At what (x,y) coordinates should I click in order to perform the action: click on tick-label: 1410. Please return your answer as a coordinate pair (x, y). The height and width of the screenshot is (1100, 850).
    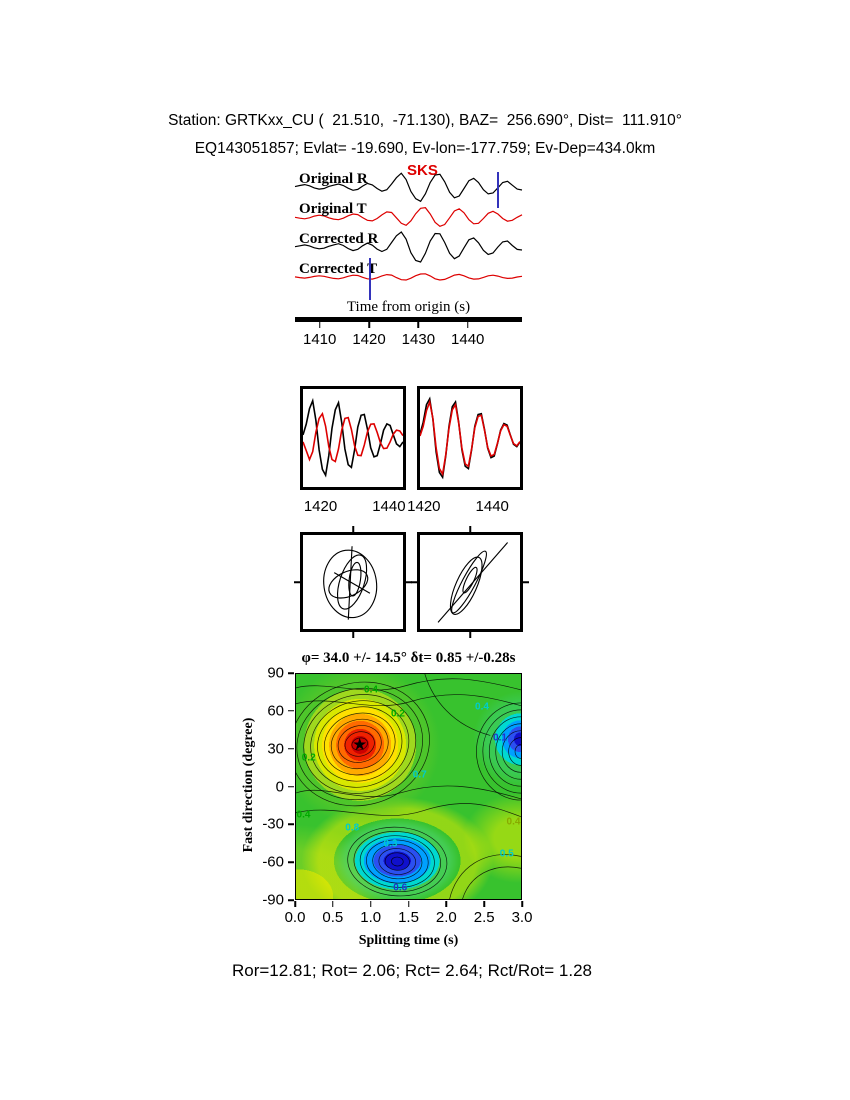
    Looking at the image, I should click on (319, 339).